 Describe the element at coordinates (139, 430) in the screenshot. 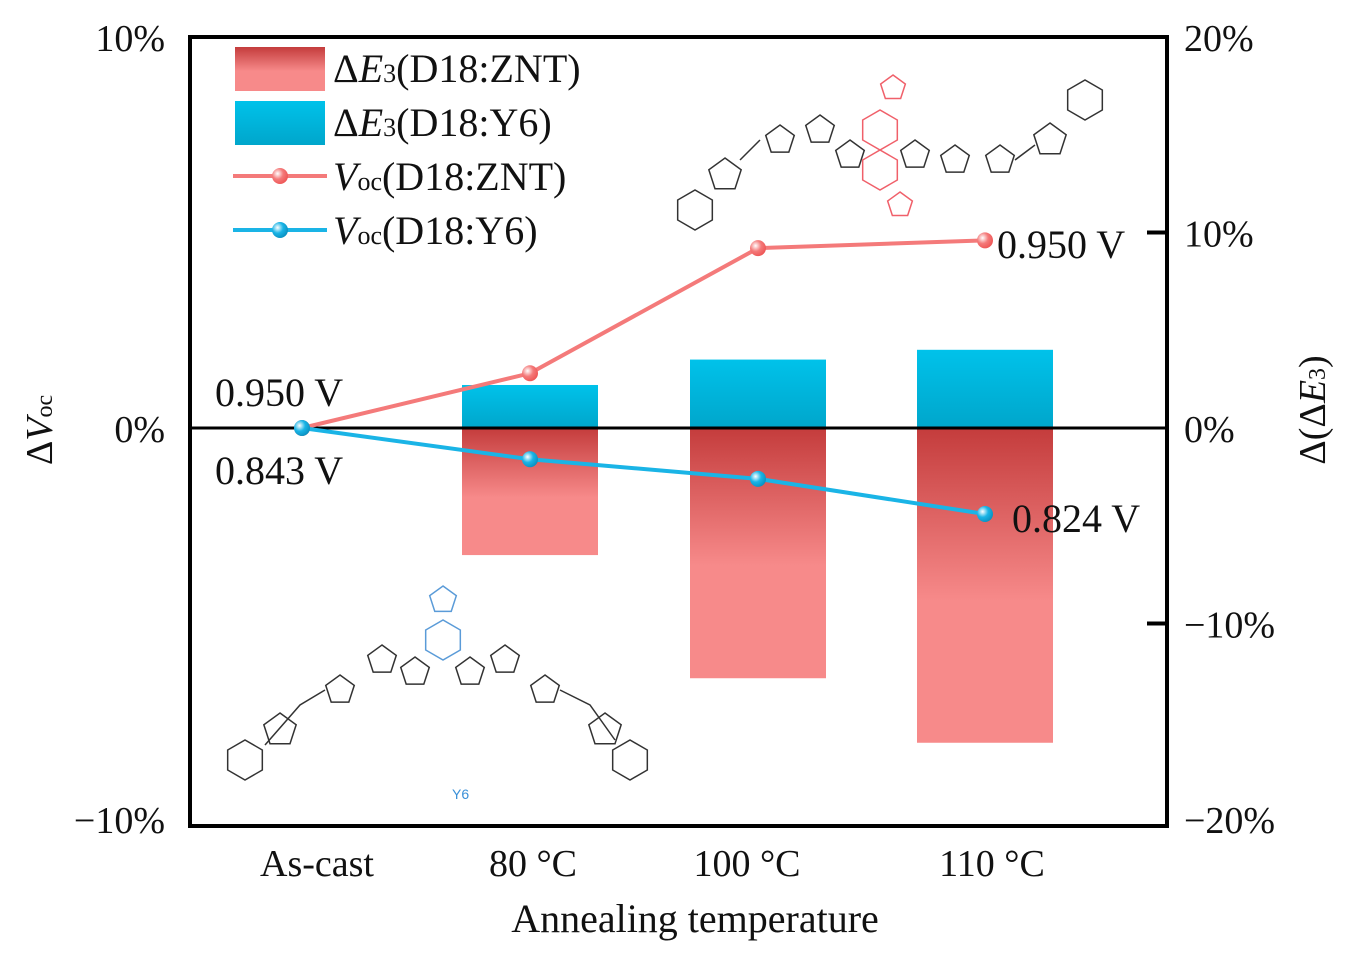

I see `y-left-tick-label: 0%` at that location.